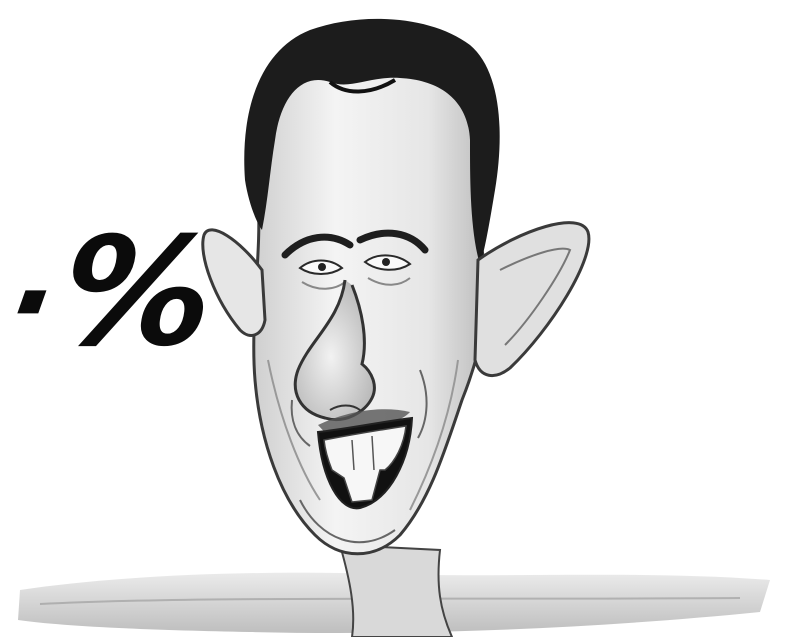 The image size is (785, 637). Describe the element at coordinates (396, 590) in the screenshot. I see `neck` at that location.